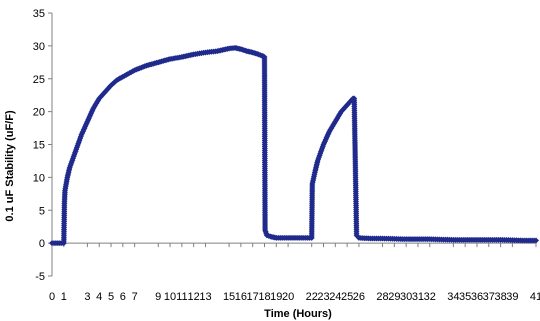  What do you see at coordinates (382, 297) in the screenshot?
I see `x-tick-label: 28` at bounding box center [382, 297].